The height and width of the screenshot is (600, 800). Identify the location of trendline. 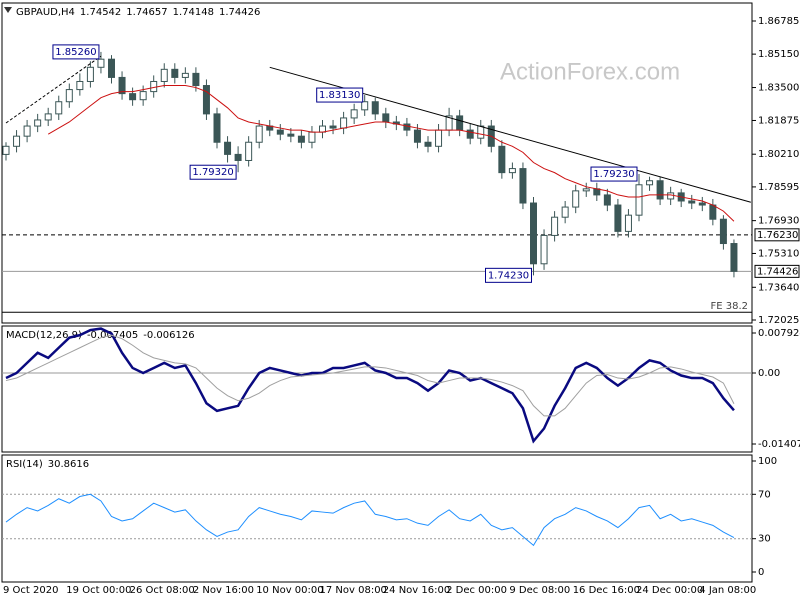
(53, 89).